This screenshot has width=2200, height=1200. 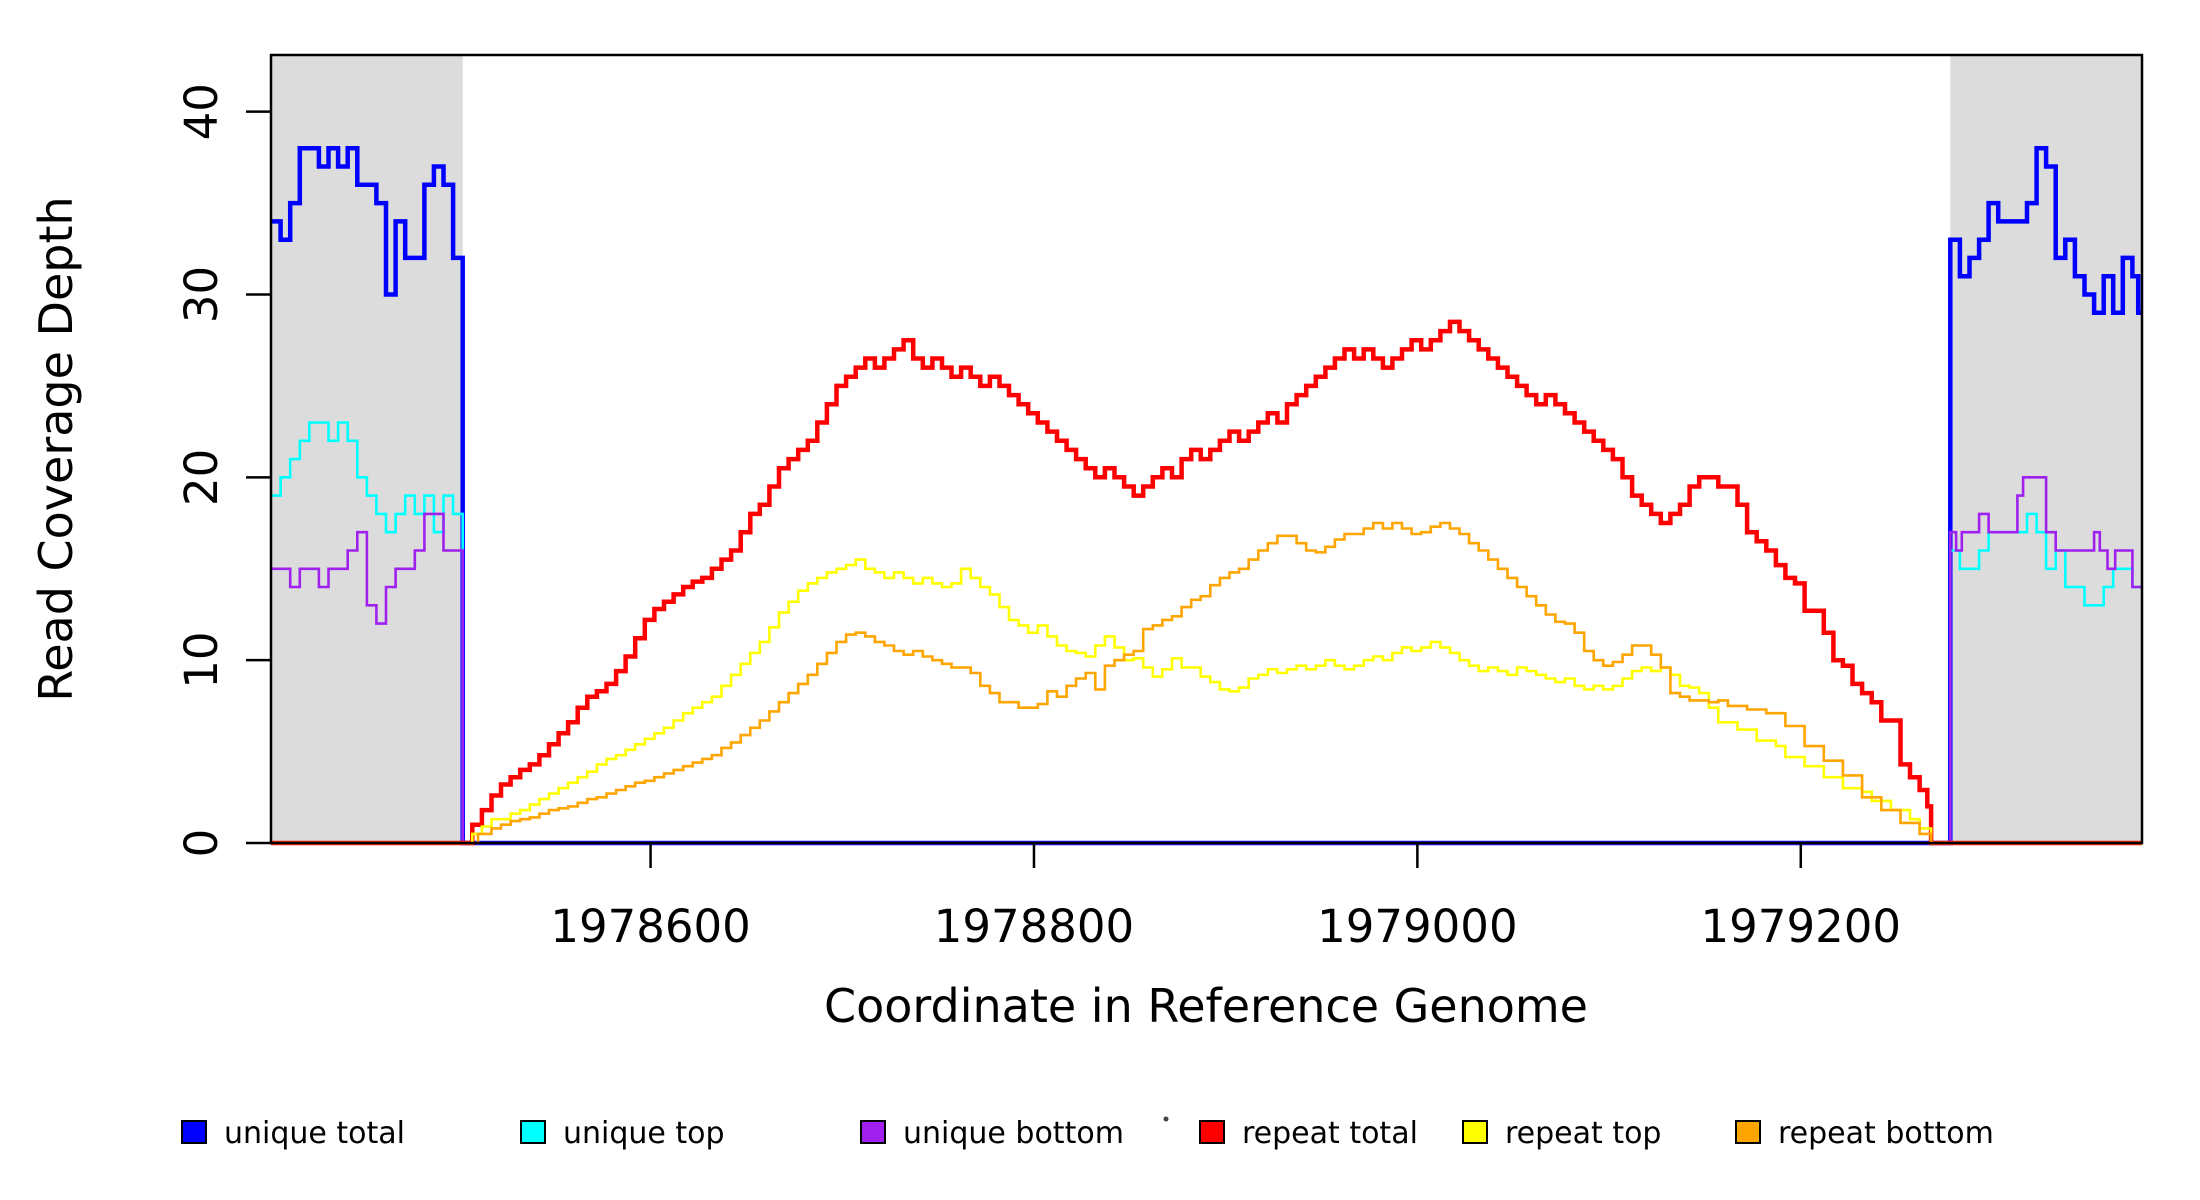 What do you see at coordinates (1417, 926) in the screenshot?
I see `x-tick-label: 1979000` at bounding box center [1417, 926].